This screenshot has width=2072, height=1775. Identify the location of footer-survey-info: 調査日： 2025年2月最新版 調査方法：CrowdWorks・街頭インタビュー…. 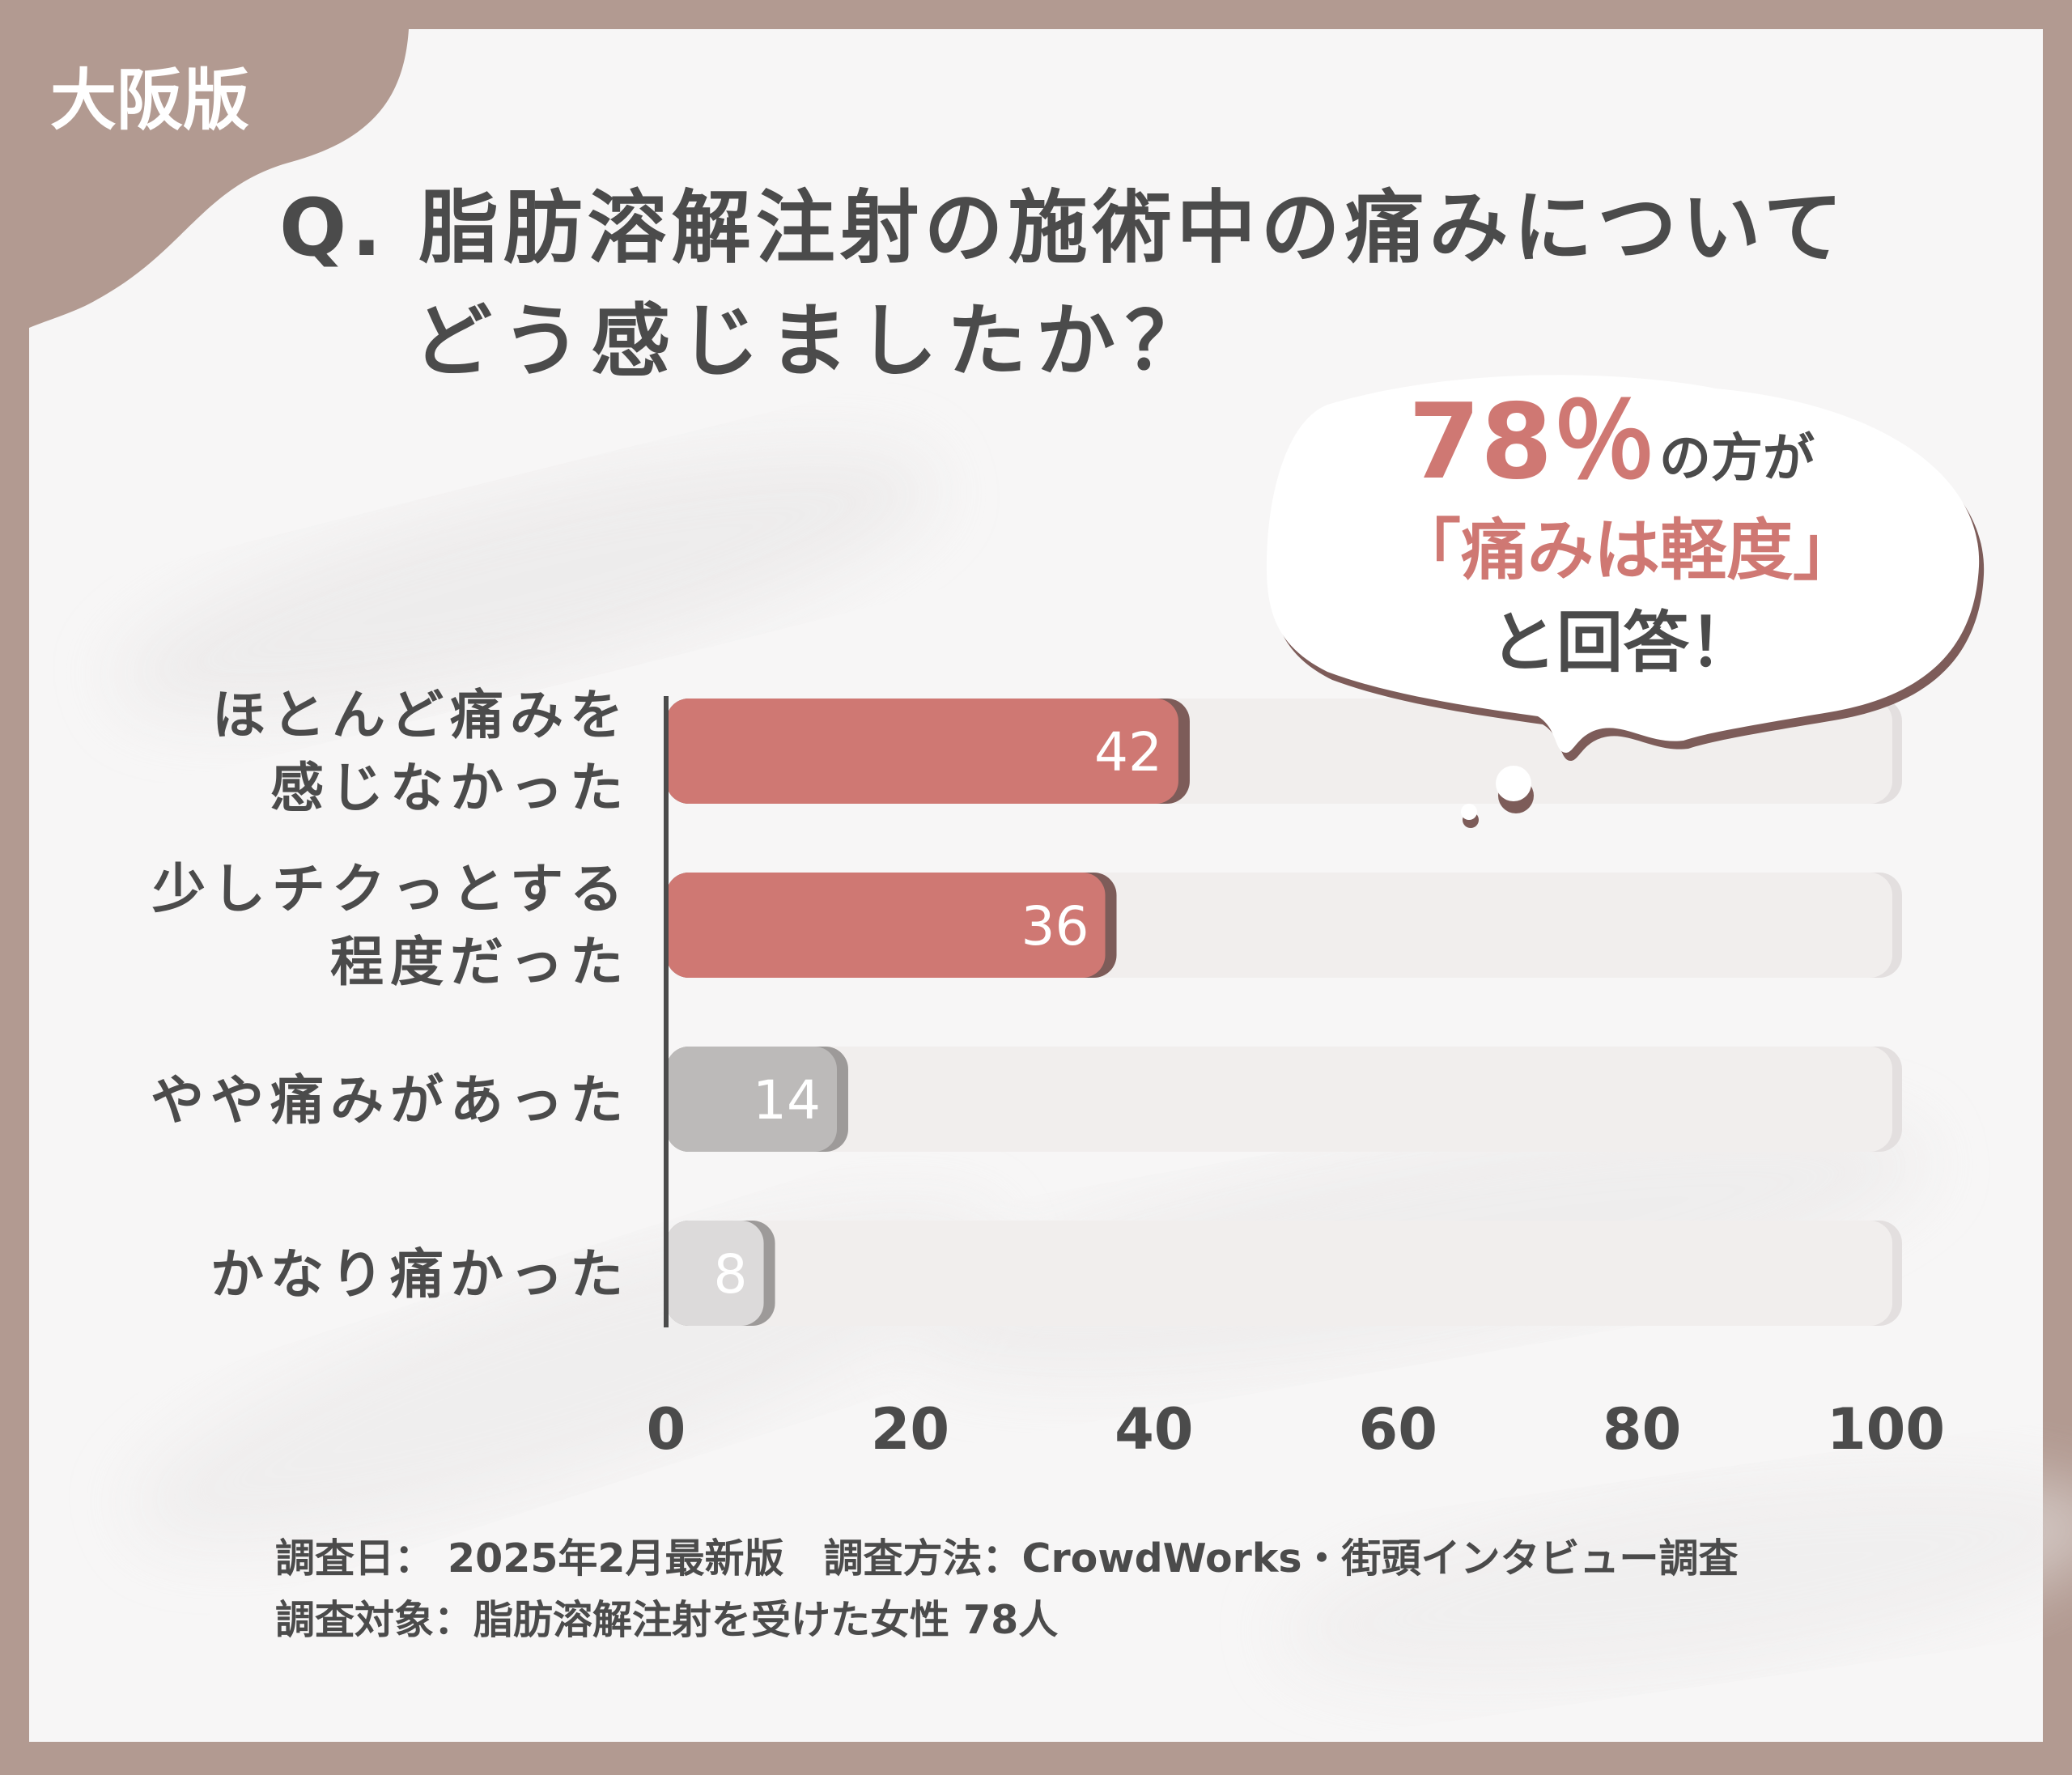
(1007, 1558).